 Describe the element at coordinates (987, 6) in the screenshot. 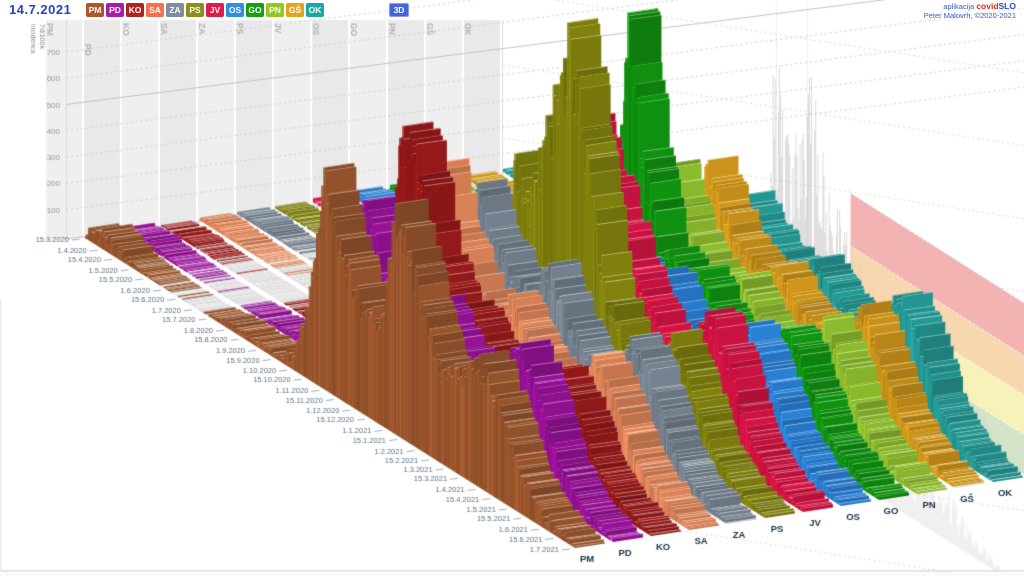

I see `brand-covid: covid` at that location.